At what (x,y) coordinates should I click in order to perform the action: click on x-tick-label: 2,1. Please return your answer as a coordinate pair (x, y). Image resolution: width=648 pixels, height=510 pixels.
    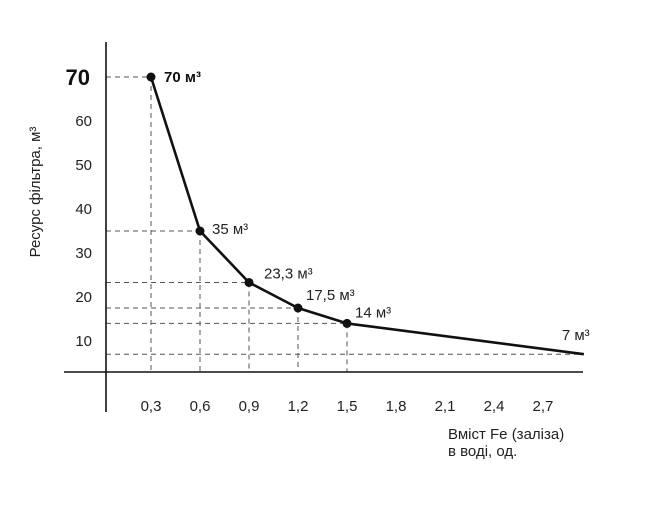
    Looking at the image, I should click on (445, 406).